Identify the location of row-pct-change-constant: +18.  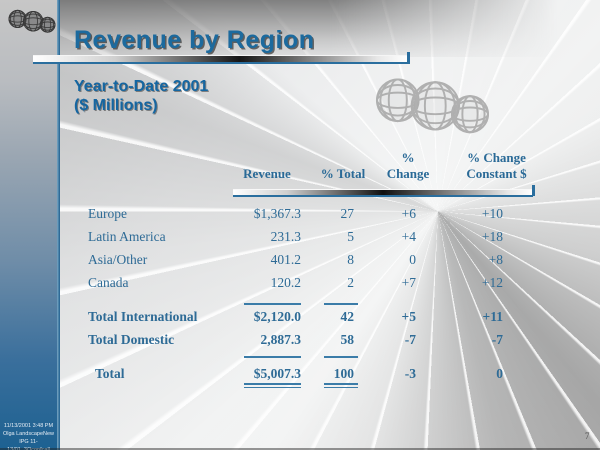
(492, 236).